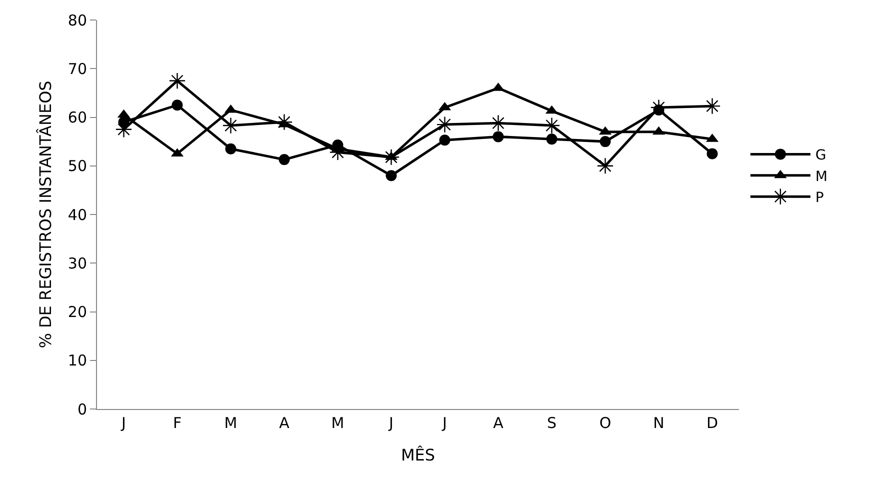 The width and height of the screenshot is (889, 504). What do you see at coordinates (77, 215) in the screenshot?
I see `y-tick-label: 40` at bounding box center [77, 215].